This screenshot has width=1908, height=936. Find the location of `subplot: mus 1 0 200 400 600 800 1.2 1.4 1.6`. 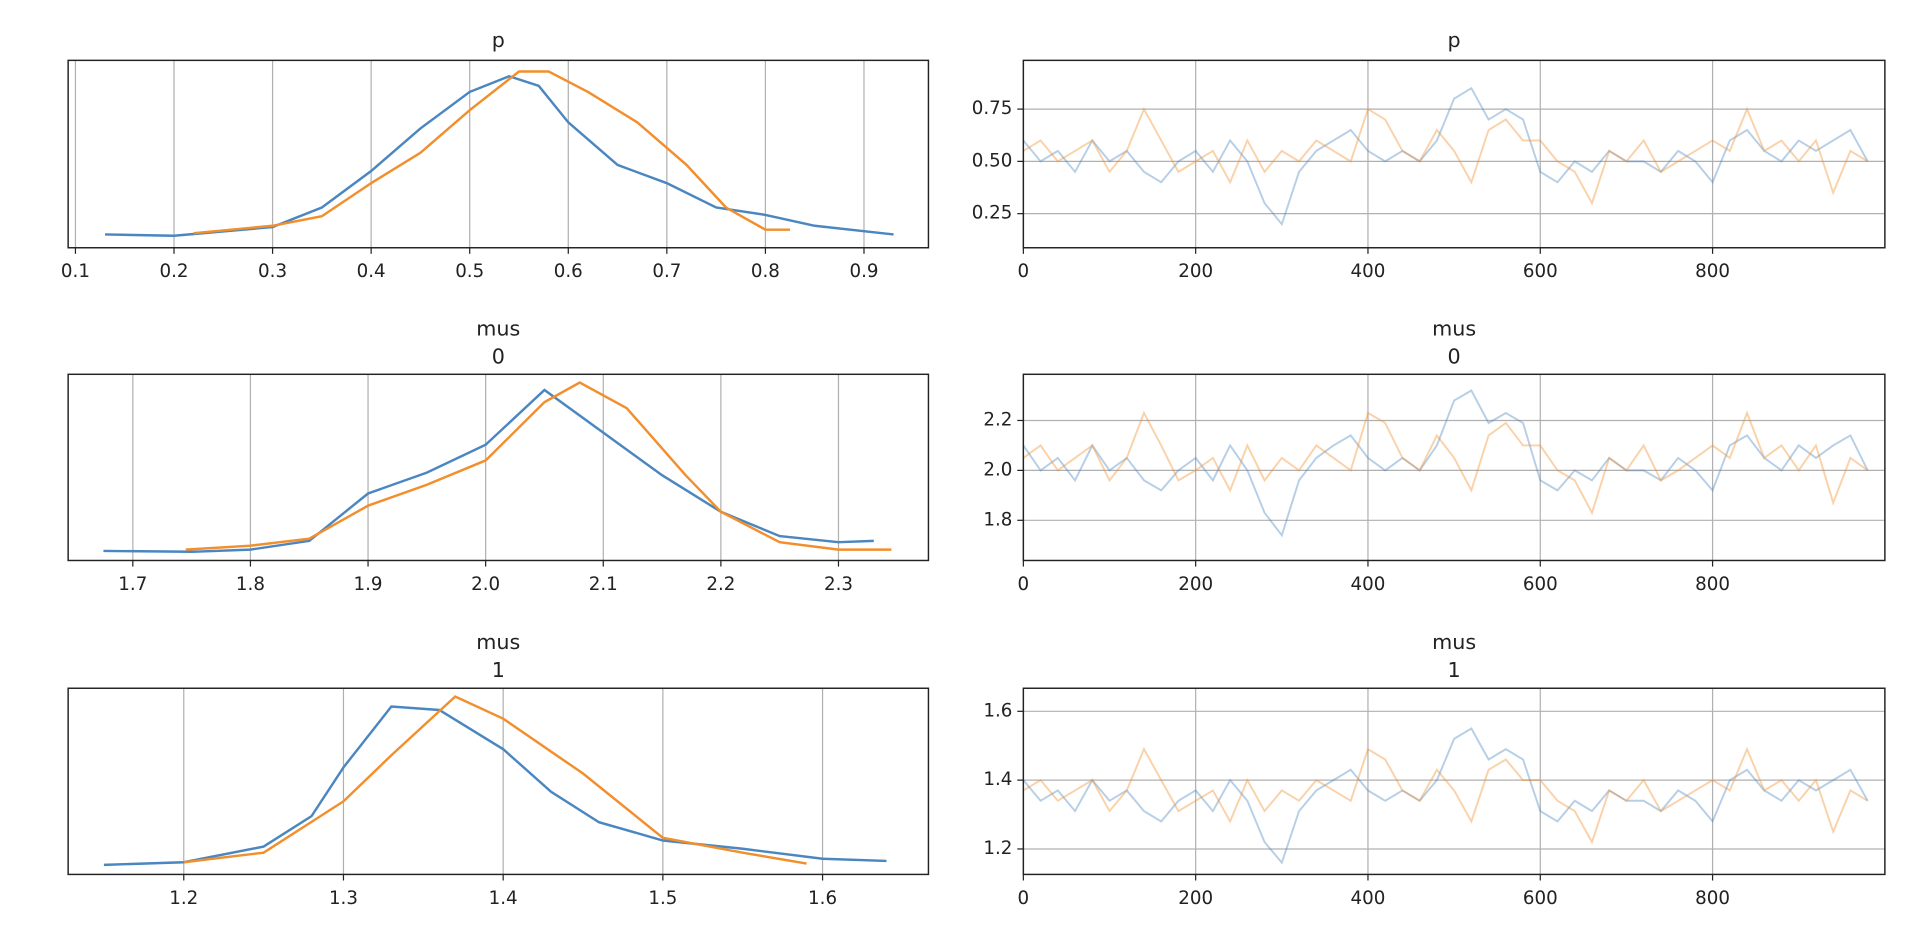

subplot: mus 1 0 200 400 600 800 1.2 1.4 1.6 is located at coordinates (1434, 769).